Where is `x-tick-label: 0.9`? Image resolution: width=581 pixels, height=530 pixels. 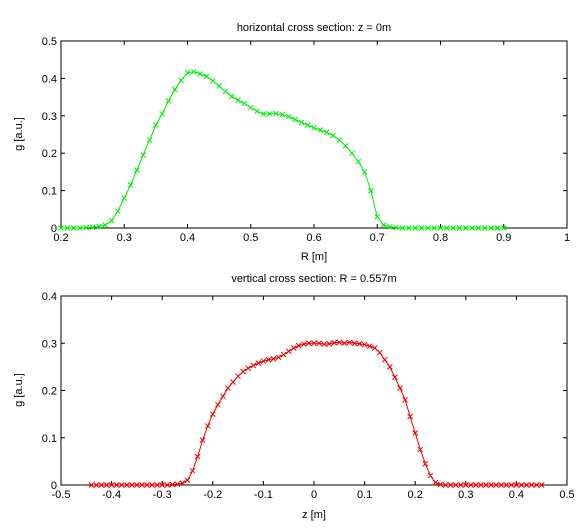 x-tick-label: 0.9 is located at coordinates (503, 238).